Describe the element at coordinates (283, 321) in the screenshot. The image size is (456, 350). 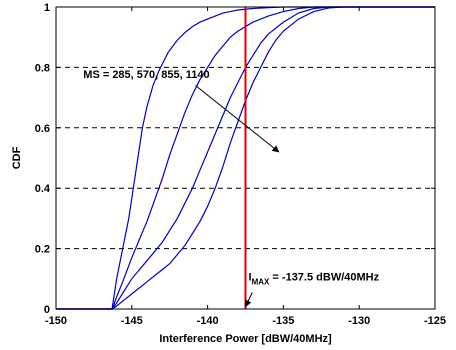
I see `x-tick-label-3: -135` at that location.